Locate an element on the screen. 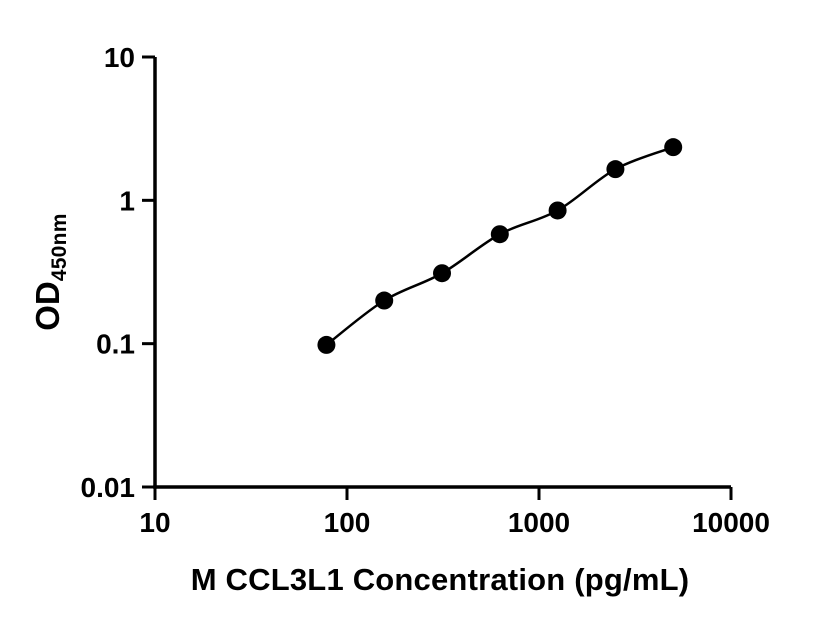  y-axis-title: OD450nm is located at coordinates (50, 272).